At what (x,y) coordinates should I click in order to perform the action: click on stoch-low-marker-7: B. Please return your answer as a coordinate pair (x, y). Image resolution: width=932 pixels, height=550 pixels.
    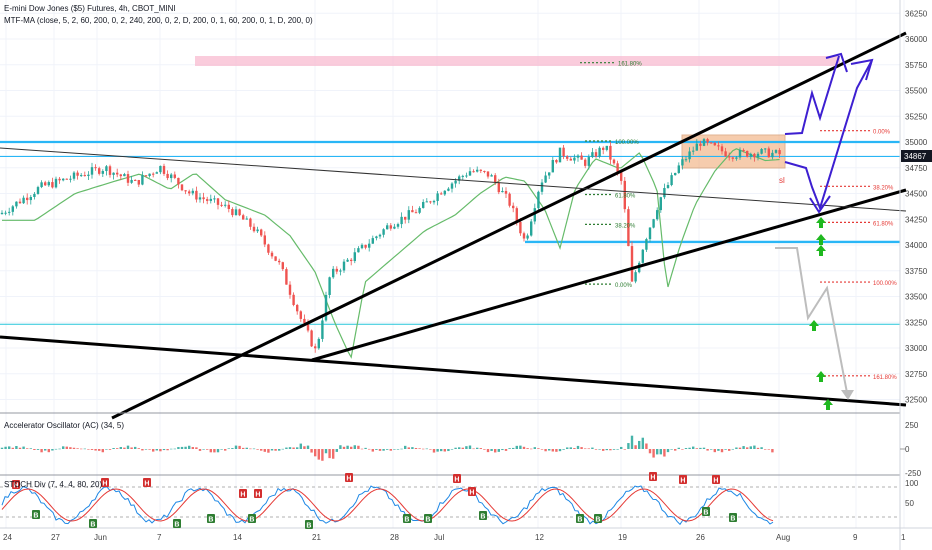
    Looking at the image, I should click on (427, 520).